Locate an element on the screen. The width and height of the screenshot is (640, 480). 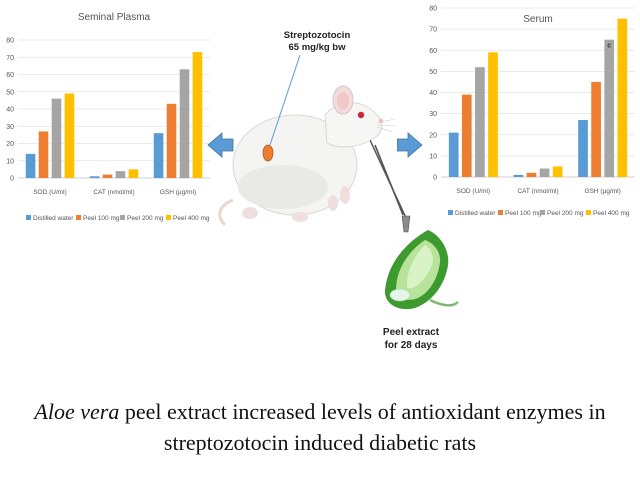
peel-extract-label-line1: Peel extract is located at coordinates (411, 332).